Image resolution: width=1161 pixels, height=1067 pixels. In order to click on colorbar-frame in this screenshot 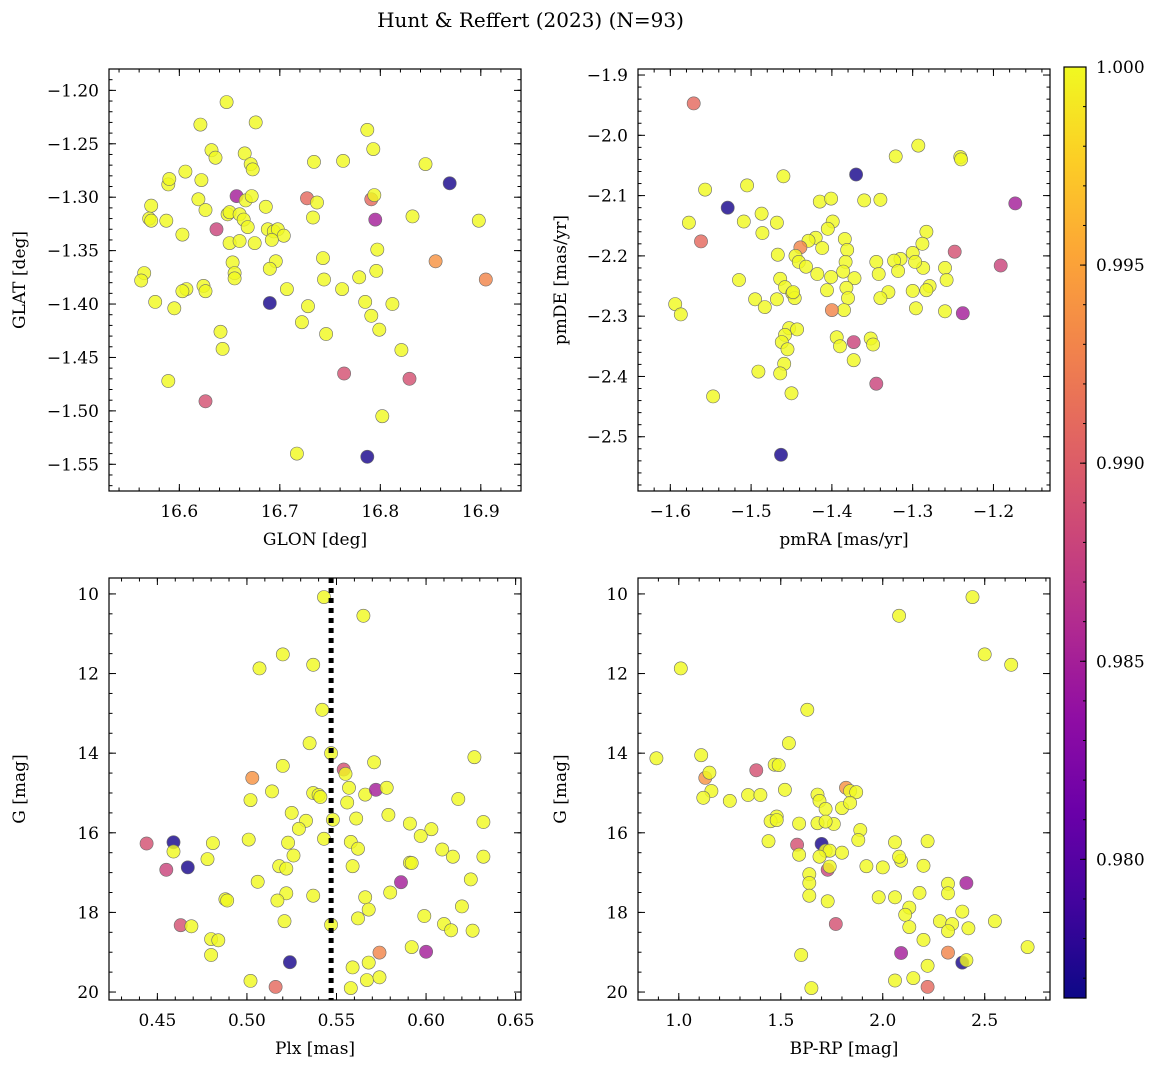, I will do `click(1075, 532)`.